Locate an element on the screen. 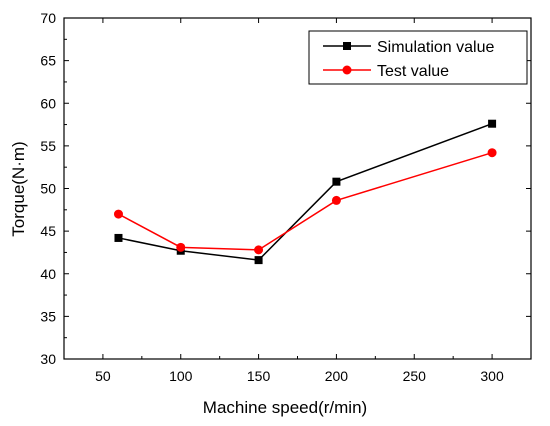  x-tick-label: 50 is located at coordinates (103, 376).